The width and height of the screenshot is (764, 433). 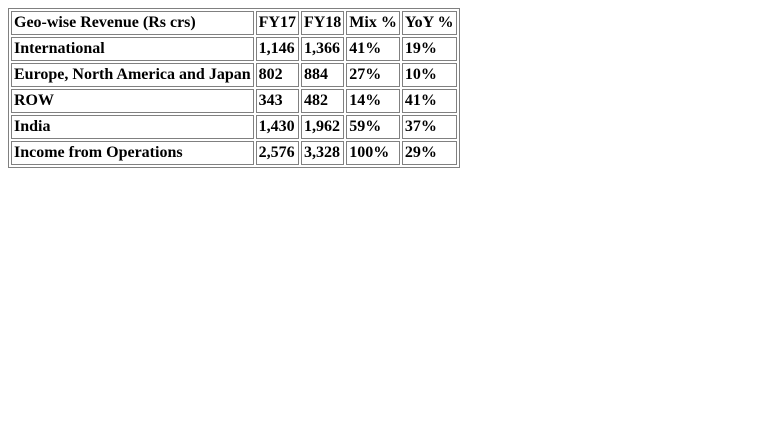 I want to click on mix-cell: 100%, so click(x=373, y=153).